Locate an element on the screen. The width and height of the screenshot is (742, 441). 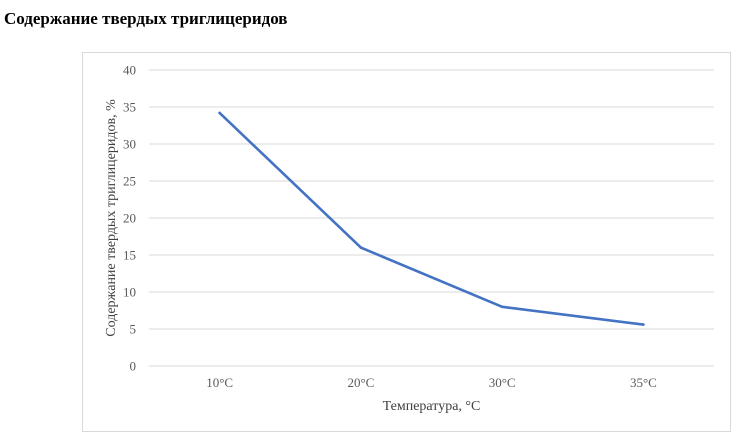
x-axis-ticks: 10°С 20°С 30°С 35°С is located at coordinates (431, 382).